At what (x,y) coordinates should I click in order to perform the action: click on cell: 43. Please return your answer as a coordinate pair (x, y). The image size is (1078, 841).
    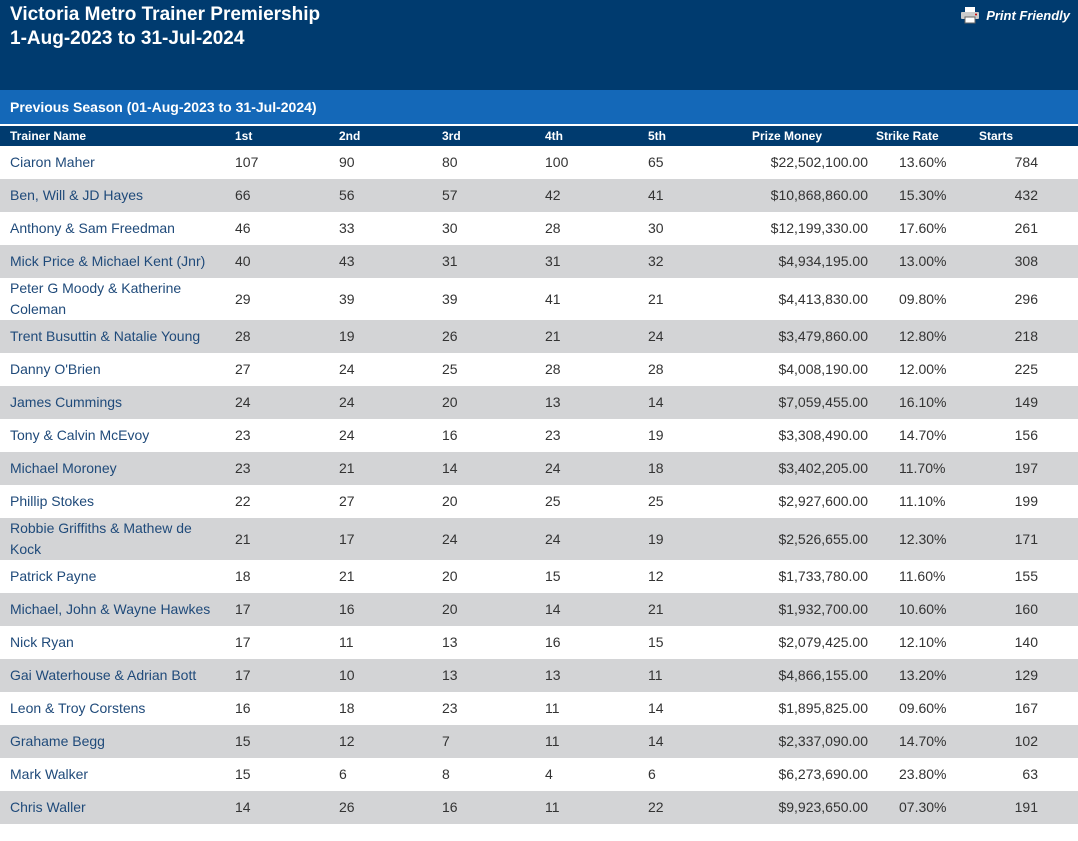
    Looking at the image, I should click on (380, 261).